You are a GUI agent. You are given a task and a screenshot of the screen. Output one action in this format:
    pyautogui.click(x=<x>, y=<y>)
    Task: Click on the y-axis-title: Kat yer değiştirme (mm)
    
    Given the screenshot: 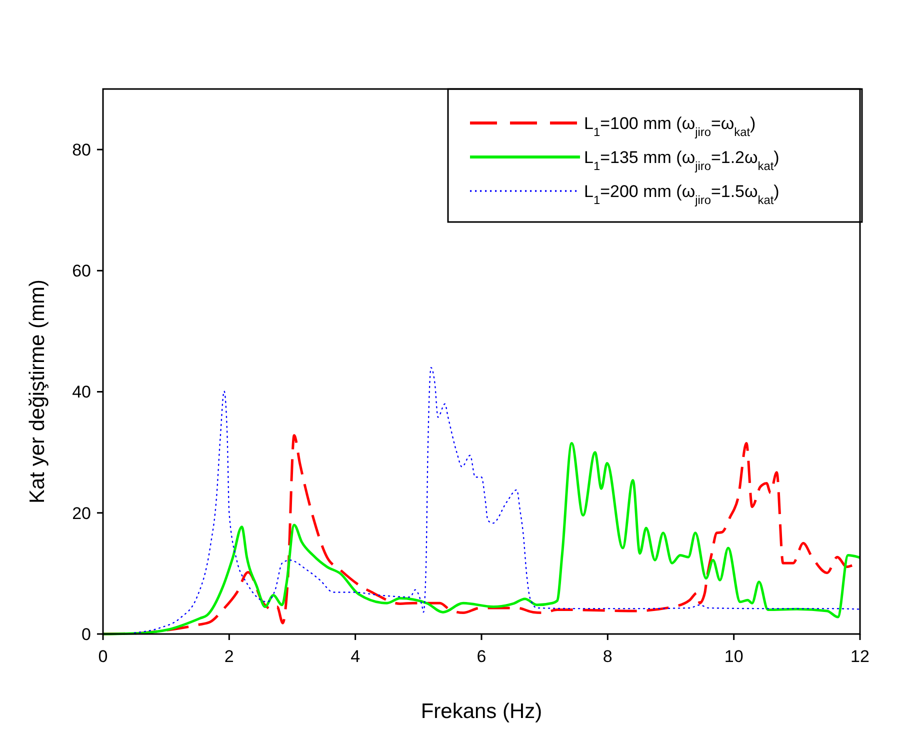 What is the action you would take?
    pyautogui.click(x=37, y=391)
    